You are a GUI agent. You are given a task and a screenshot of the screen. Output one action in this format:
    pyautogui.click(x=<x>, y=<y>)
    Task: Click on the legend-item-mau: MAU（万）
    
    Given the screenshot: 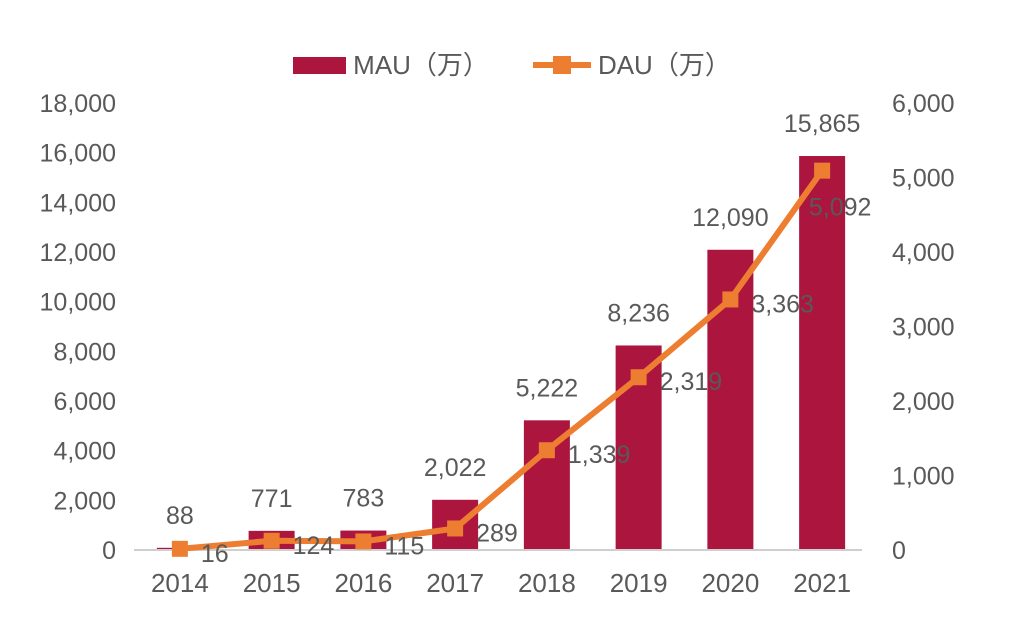 What is the action you would take?
    pyautogui.click(x=391, y=65)
    